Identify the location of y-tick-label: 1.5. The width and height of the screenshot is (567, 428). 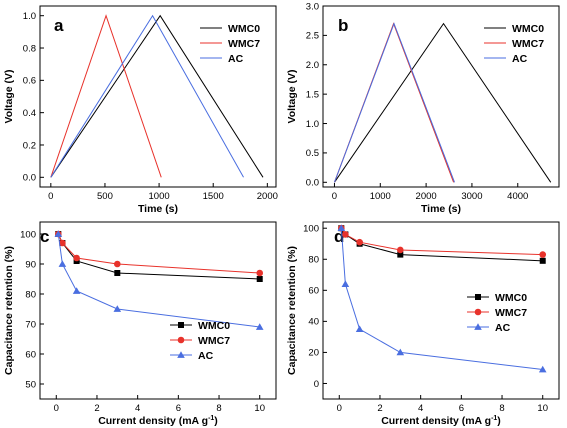
(312, 94).